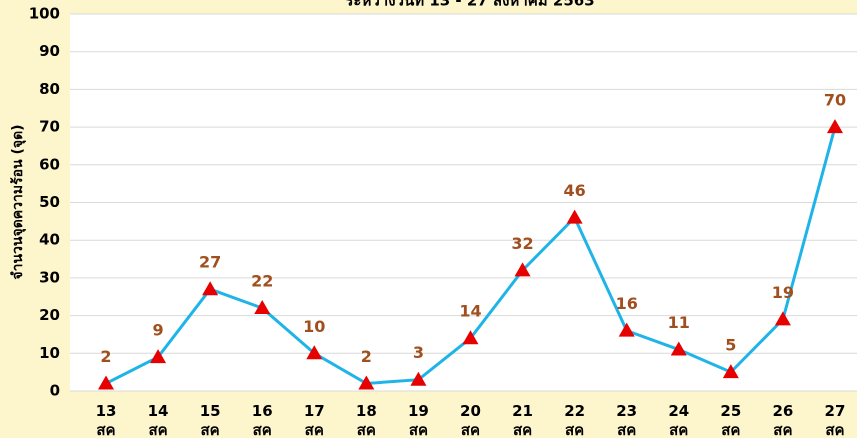 Image resolution: width=857 pixels, height=438 pixels. Describe the element at coordinates (49, 164) in the screenshot. I see `y-tick-label: 60` at that location.